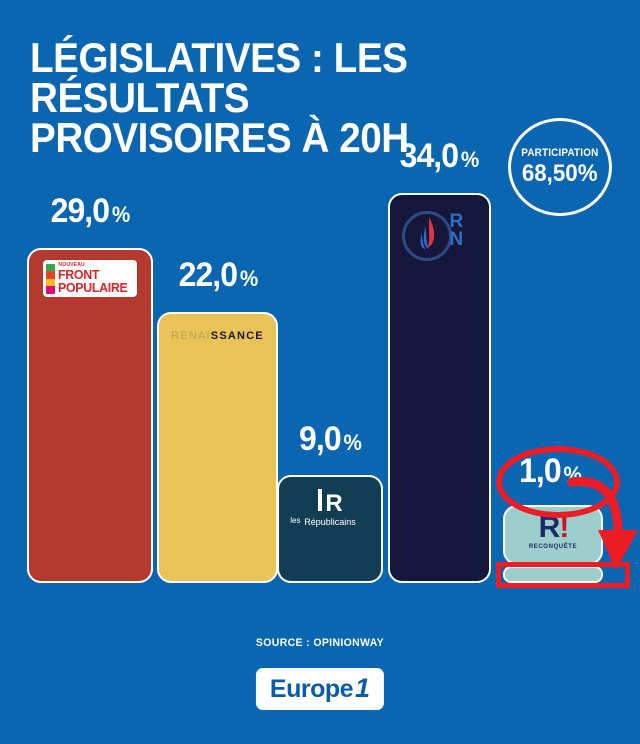  What do you see at coordinates (553, 574) in the screenshot?
I see `bar-reconquete-sliver` at bounding box center [553, 574].